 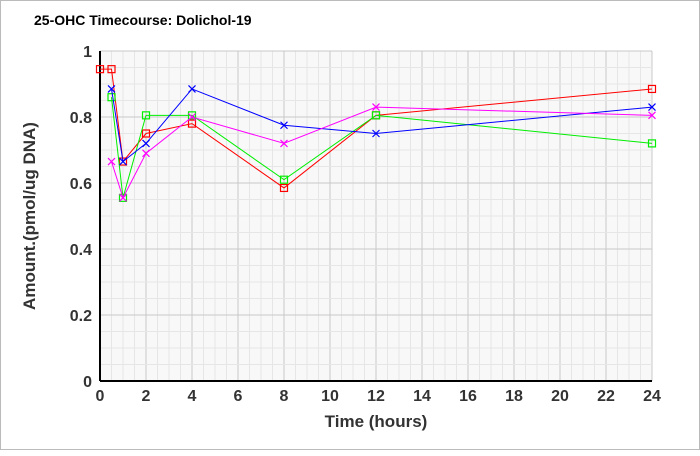 I want to click on x-tick-label: 0, so click(x=100, y=396).